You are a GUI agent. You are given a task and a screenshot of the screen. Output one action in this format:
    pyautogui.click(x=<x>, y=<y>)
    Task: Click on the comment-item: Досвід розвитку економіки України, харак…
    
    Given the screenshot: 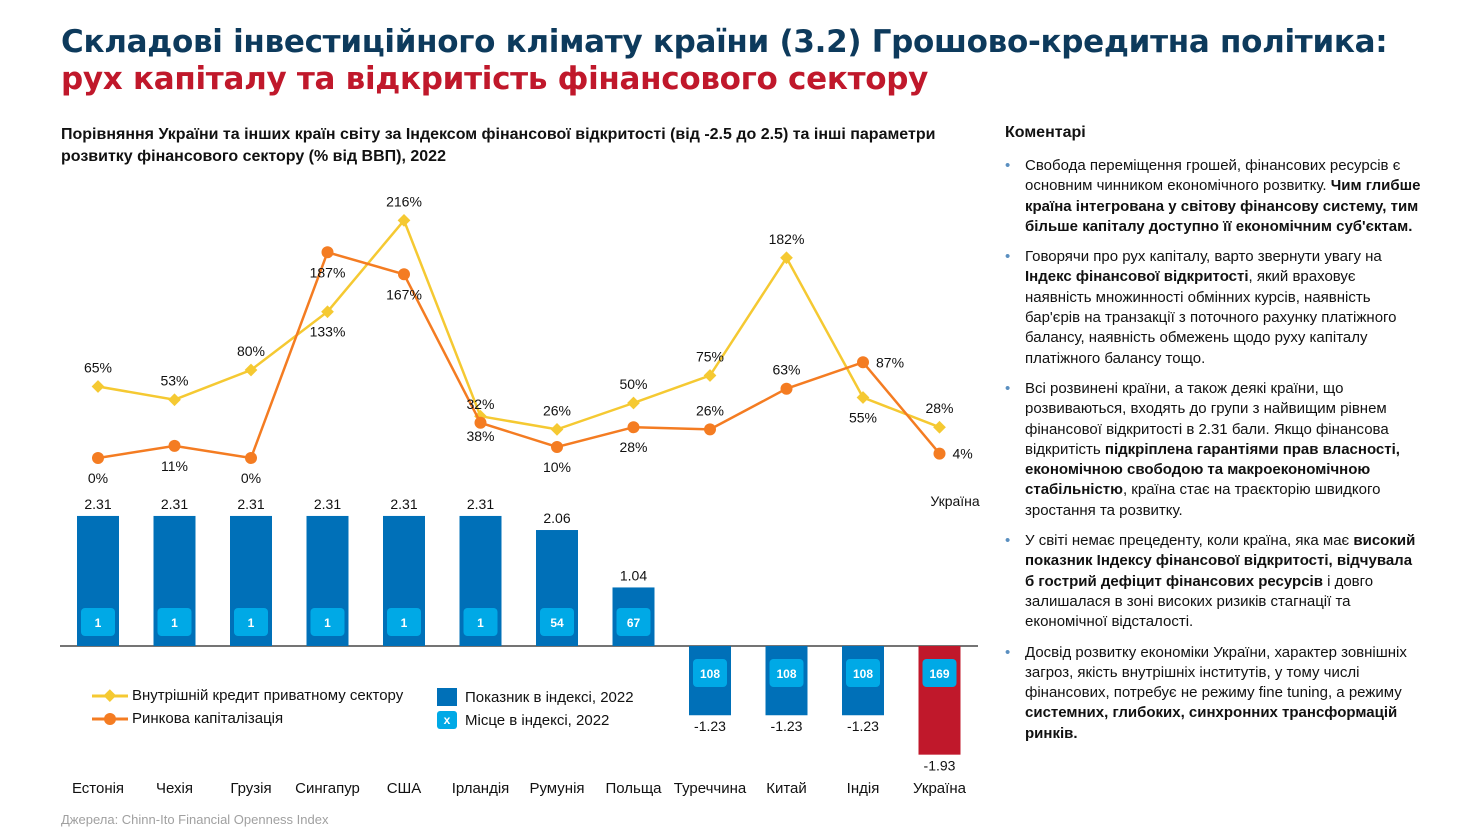 What is the action you would take?
    pyautogui.click(x=1215, y=693)
    